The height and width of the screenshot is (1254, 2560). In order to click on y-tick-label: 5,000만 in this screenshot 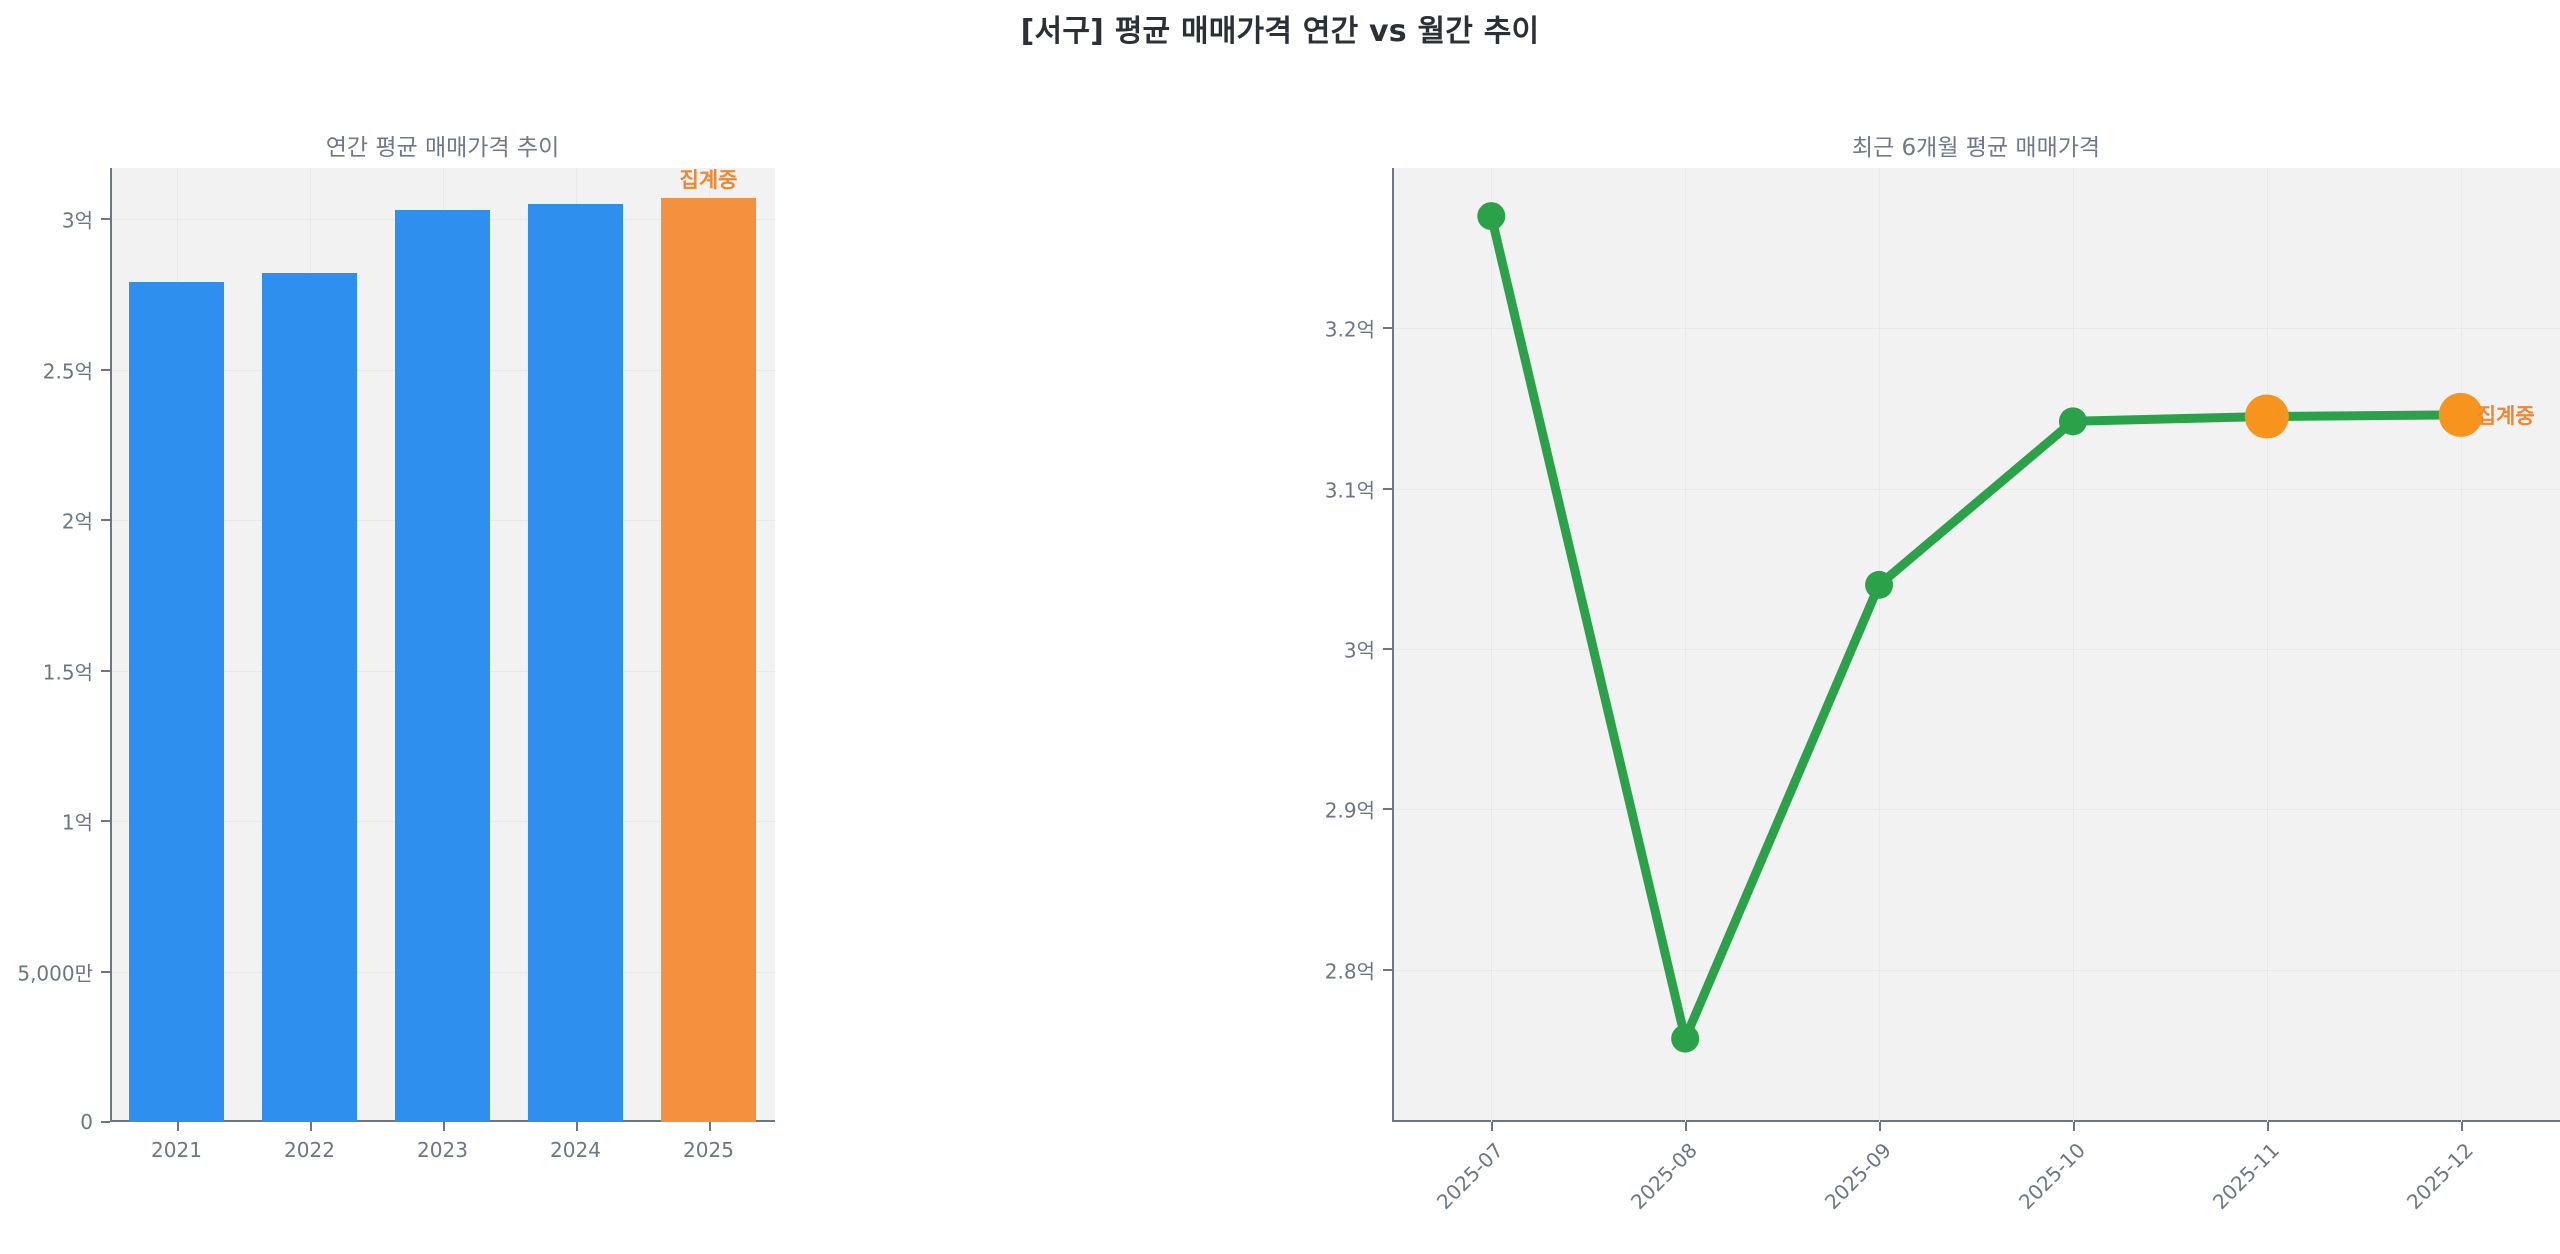, I will do `click(55, 973)`.